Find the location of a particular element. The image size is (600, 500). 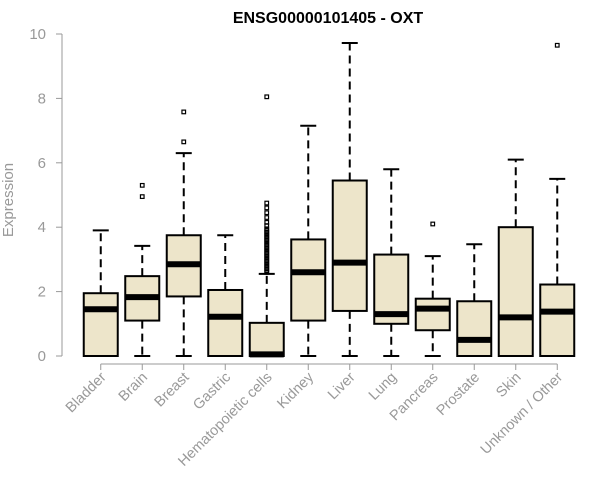

y-tick-label: 4 is located at coordinates (42, 227).